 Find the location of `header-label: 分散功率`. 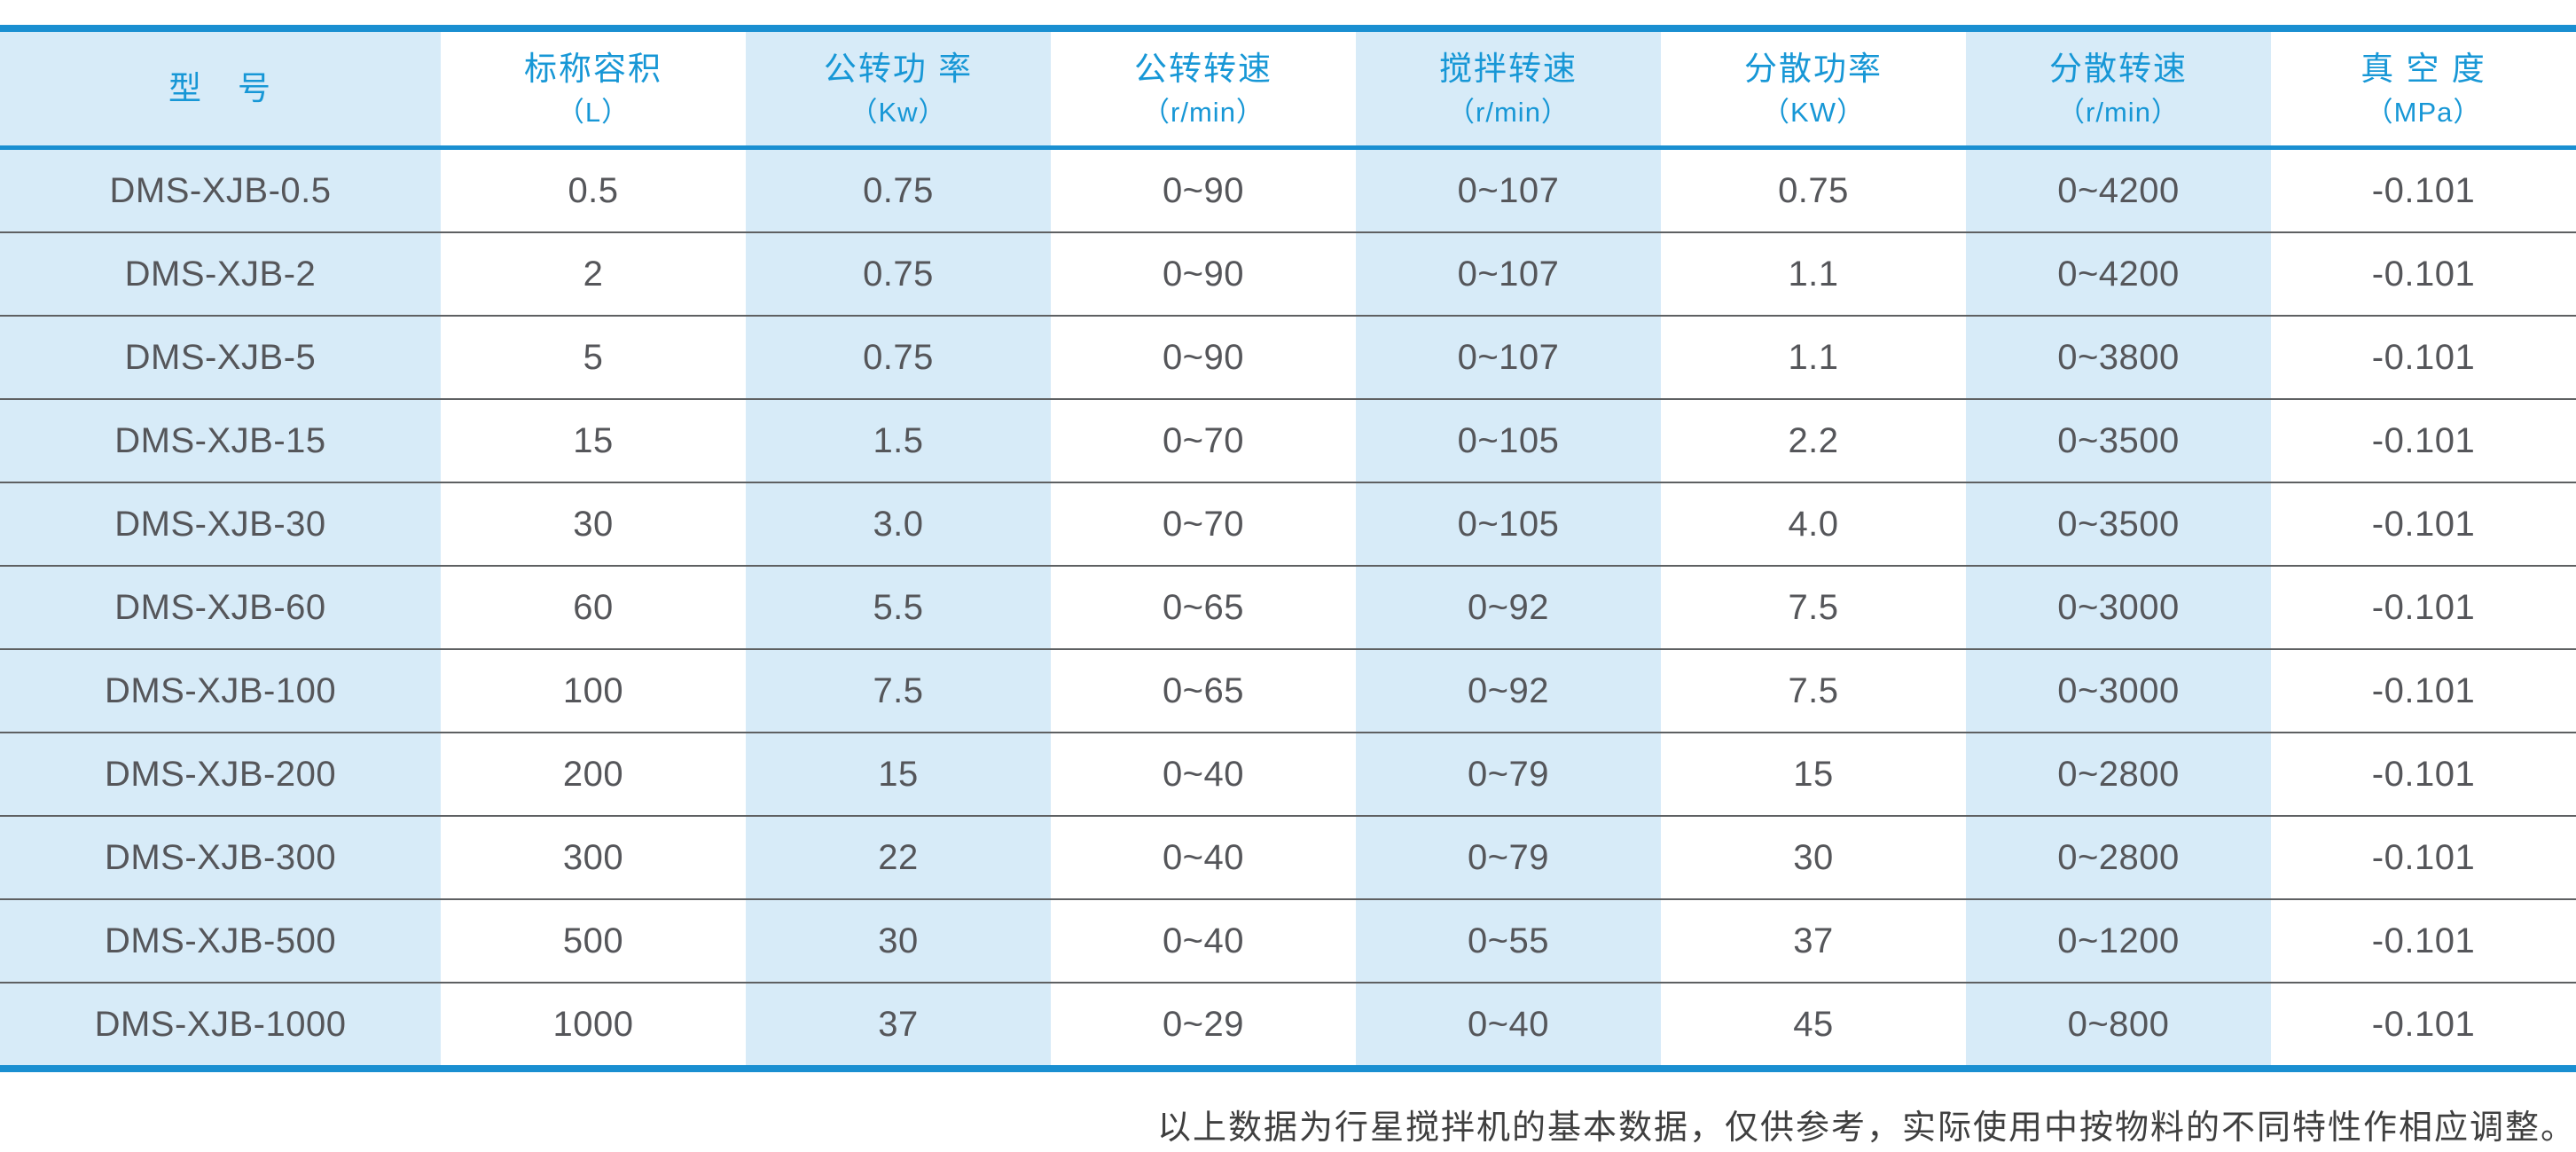

header-label: 分散功率 is located at coordinates (1813, 70).